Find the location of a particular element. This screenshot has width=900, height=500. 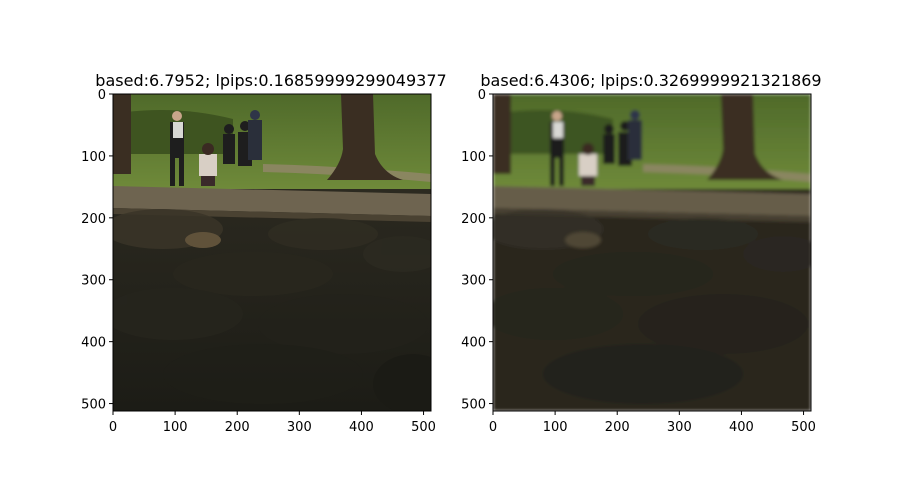

panel-right-title: based:6.4306; lpips:0.3269999921321869 is located at coordinates (650, 80).